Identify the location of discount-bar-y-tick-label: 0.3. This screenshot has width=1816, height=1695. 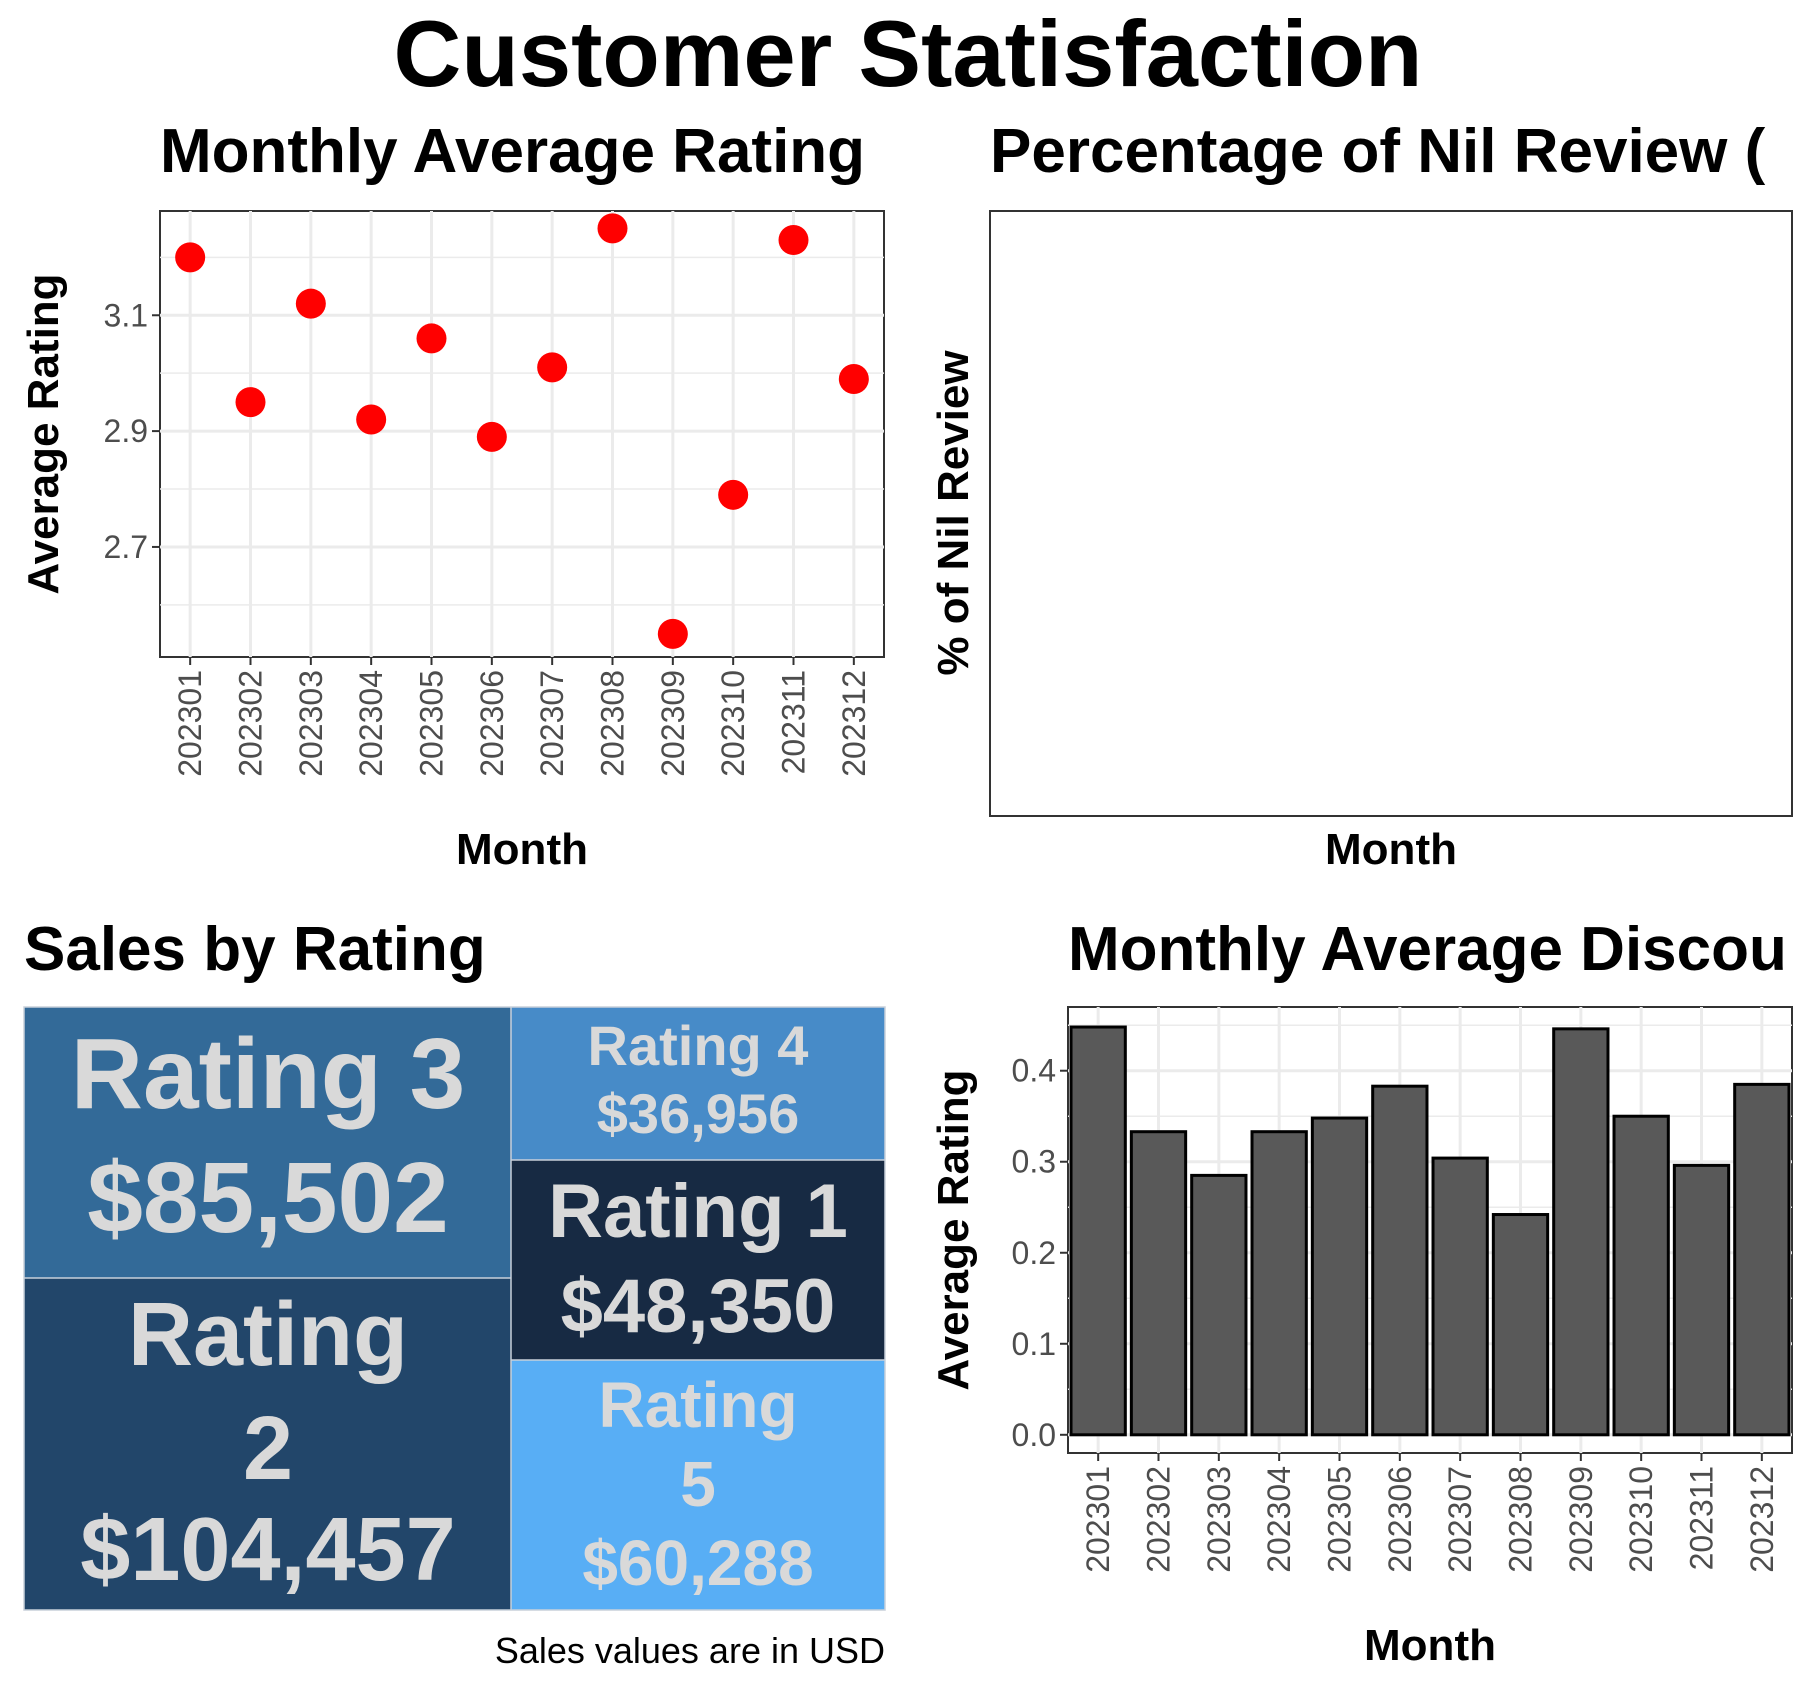
(1034, 1162).